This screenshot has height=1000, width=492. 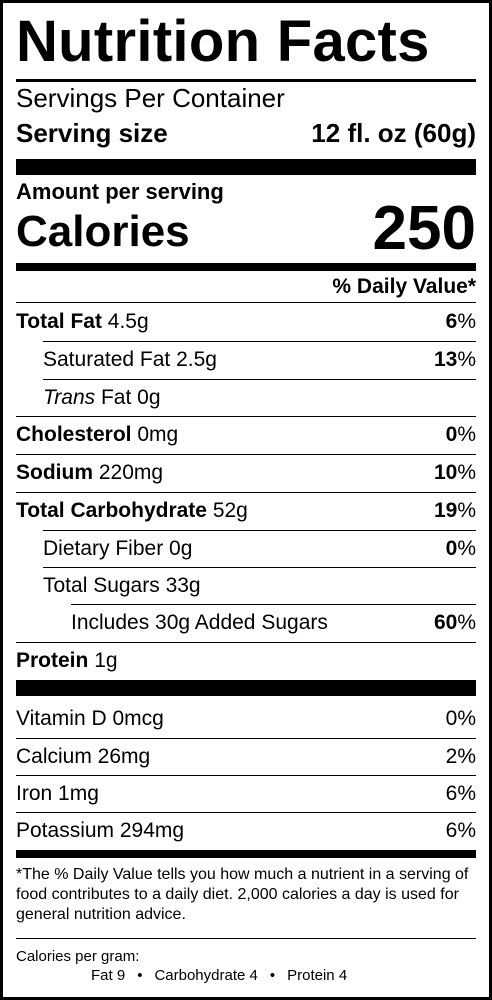 What do you see at coordinates (246, 473) in the screenshot?
I see `nutrient-row-sodium: Sodium 220mg 10%` at bounding box center [246, 473].